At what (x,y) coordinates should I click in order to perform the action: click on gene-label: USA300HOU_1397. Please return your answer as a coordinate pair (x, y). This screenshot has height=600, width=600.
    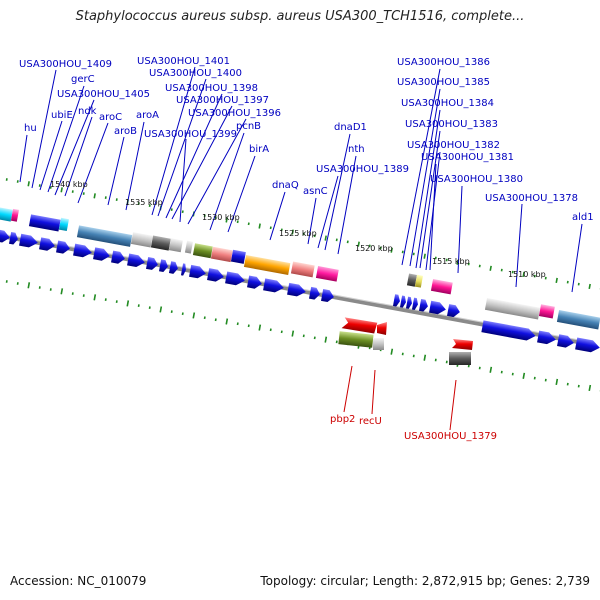
    Looking at the image, I should click on (222, 100).